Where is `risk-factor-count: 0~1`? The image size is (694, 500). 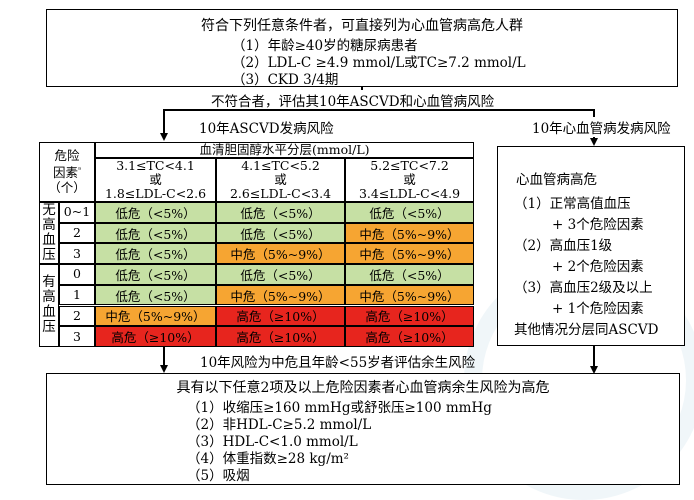
risk-factor-count: 0~1 is located at coordinates (77, 212).